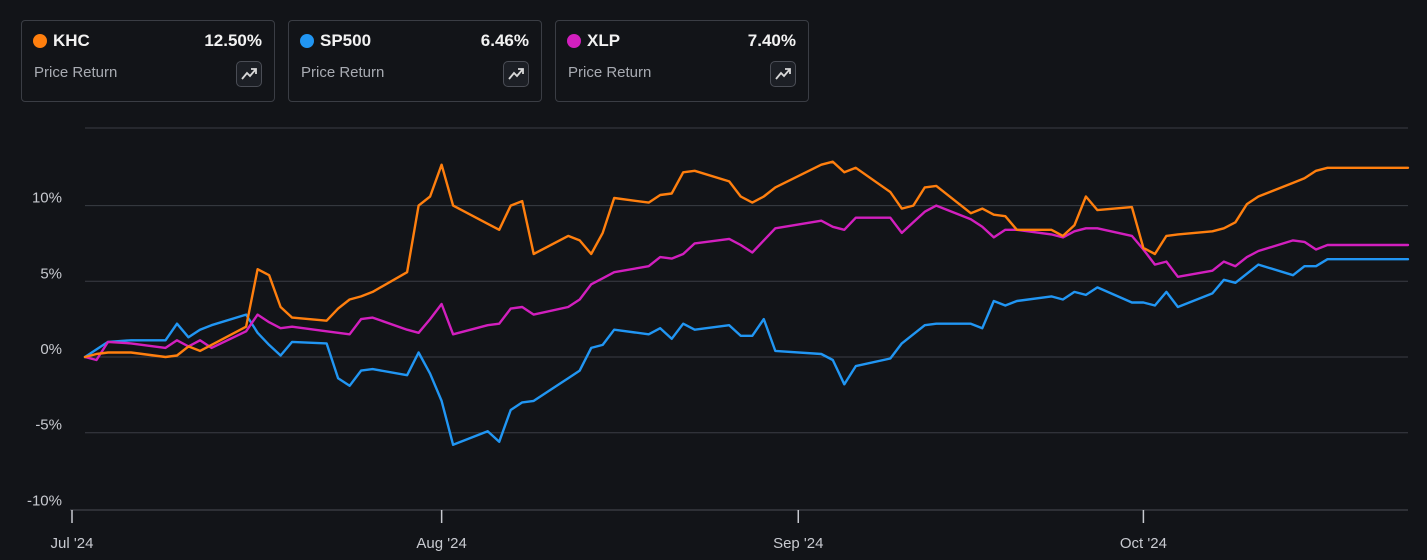 The width and height of the screenshot is (1427, 560). I want to click on x-tick-label: Aug '24, so click(441, 543).